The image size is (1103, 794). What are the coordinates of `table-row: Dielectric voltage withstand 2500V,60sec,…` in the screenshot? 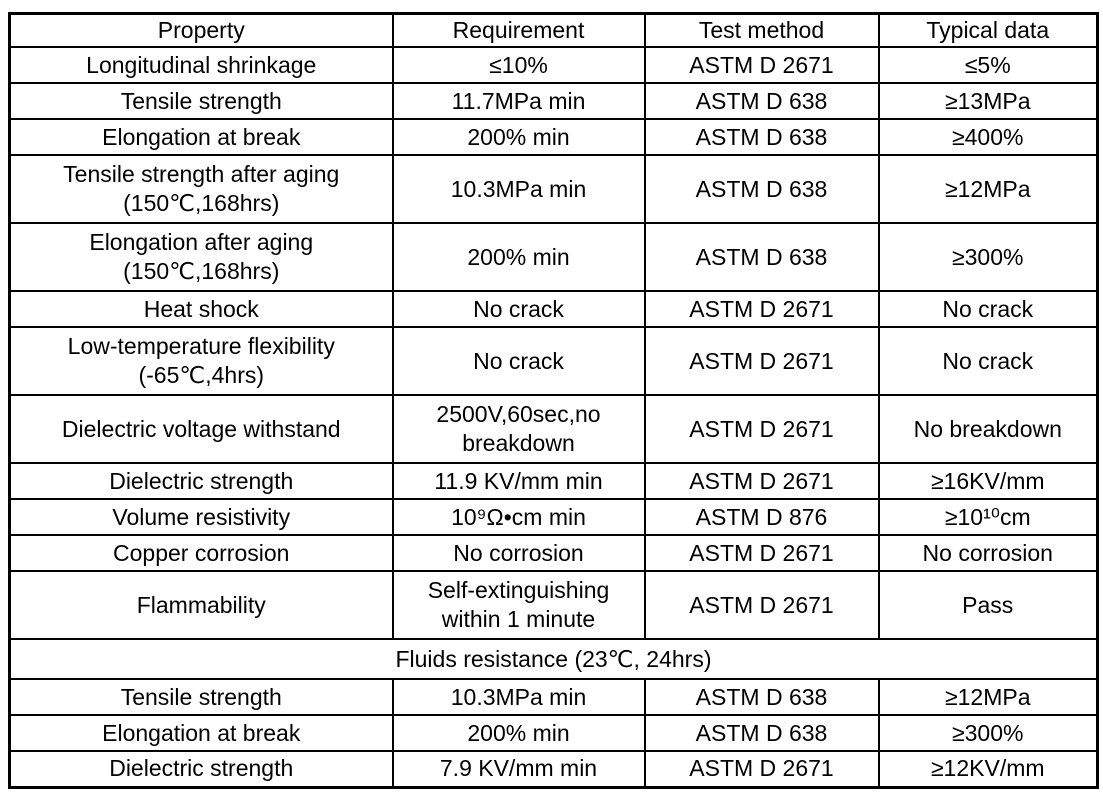 It's located at (553, 429).